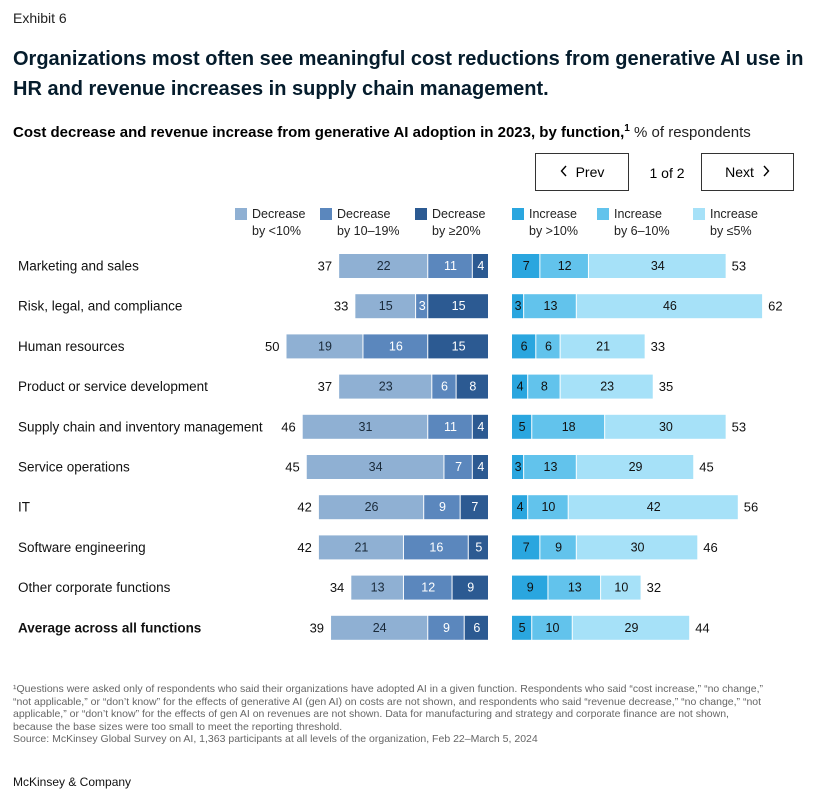  I want to click on total-decrease-label: 45, so click(292, 467).